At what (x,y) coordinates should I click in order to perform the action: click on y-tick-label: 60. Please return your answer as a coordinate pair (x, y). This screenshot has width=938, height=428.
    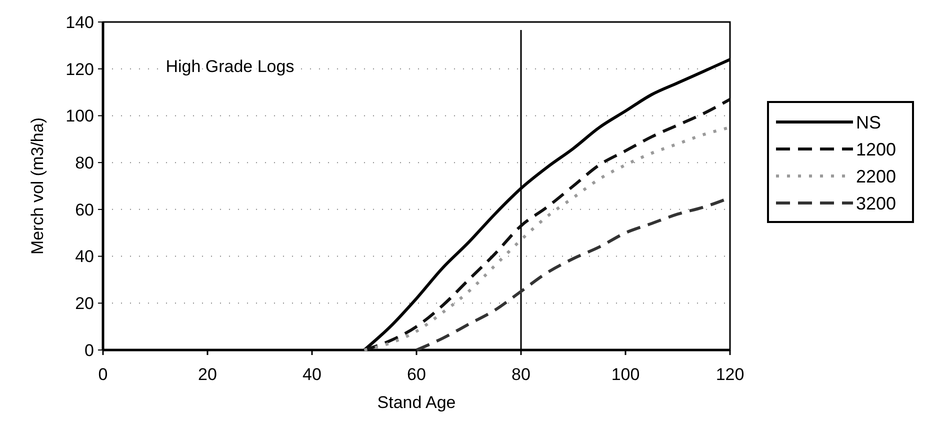
    Looking at the image, I should click on (84, 210).